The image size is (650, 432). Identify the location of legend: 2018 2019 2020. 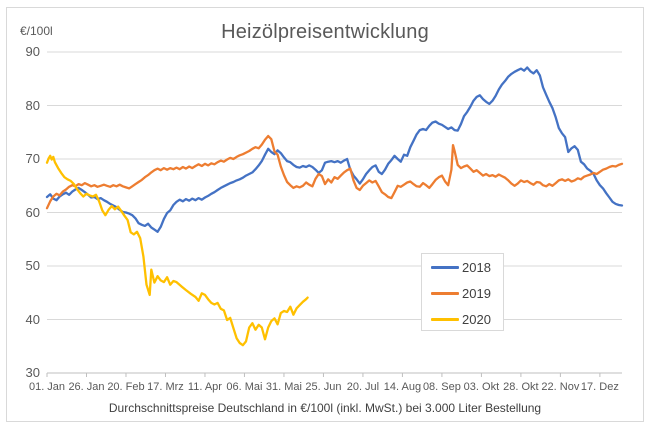
(462, 292).